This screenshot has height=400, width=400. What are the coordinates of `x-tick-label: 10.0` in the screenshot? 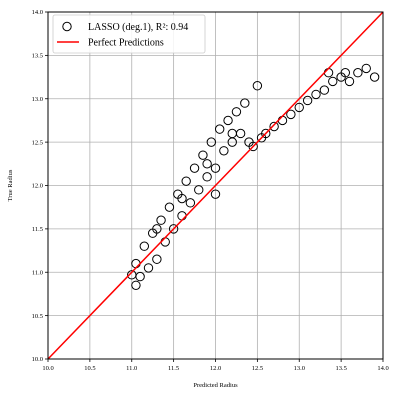 It's located at (47, 368).